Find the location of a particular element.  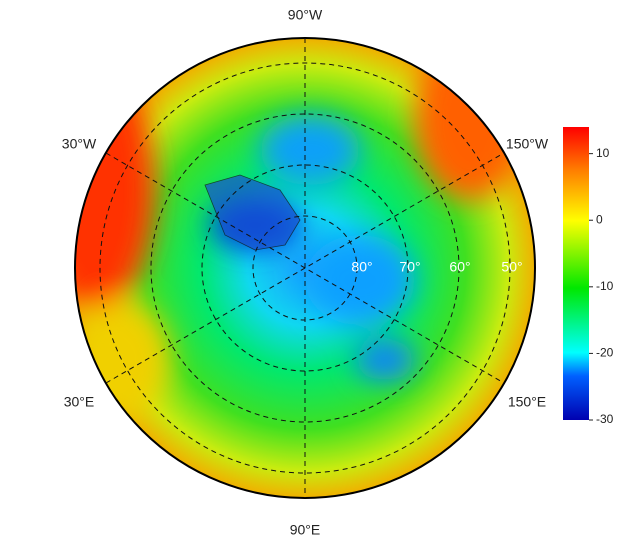

longitude-label: 90°W is located at coordinates (305, 15).